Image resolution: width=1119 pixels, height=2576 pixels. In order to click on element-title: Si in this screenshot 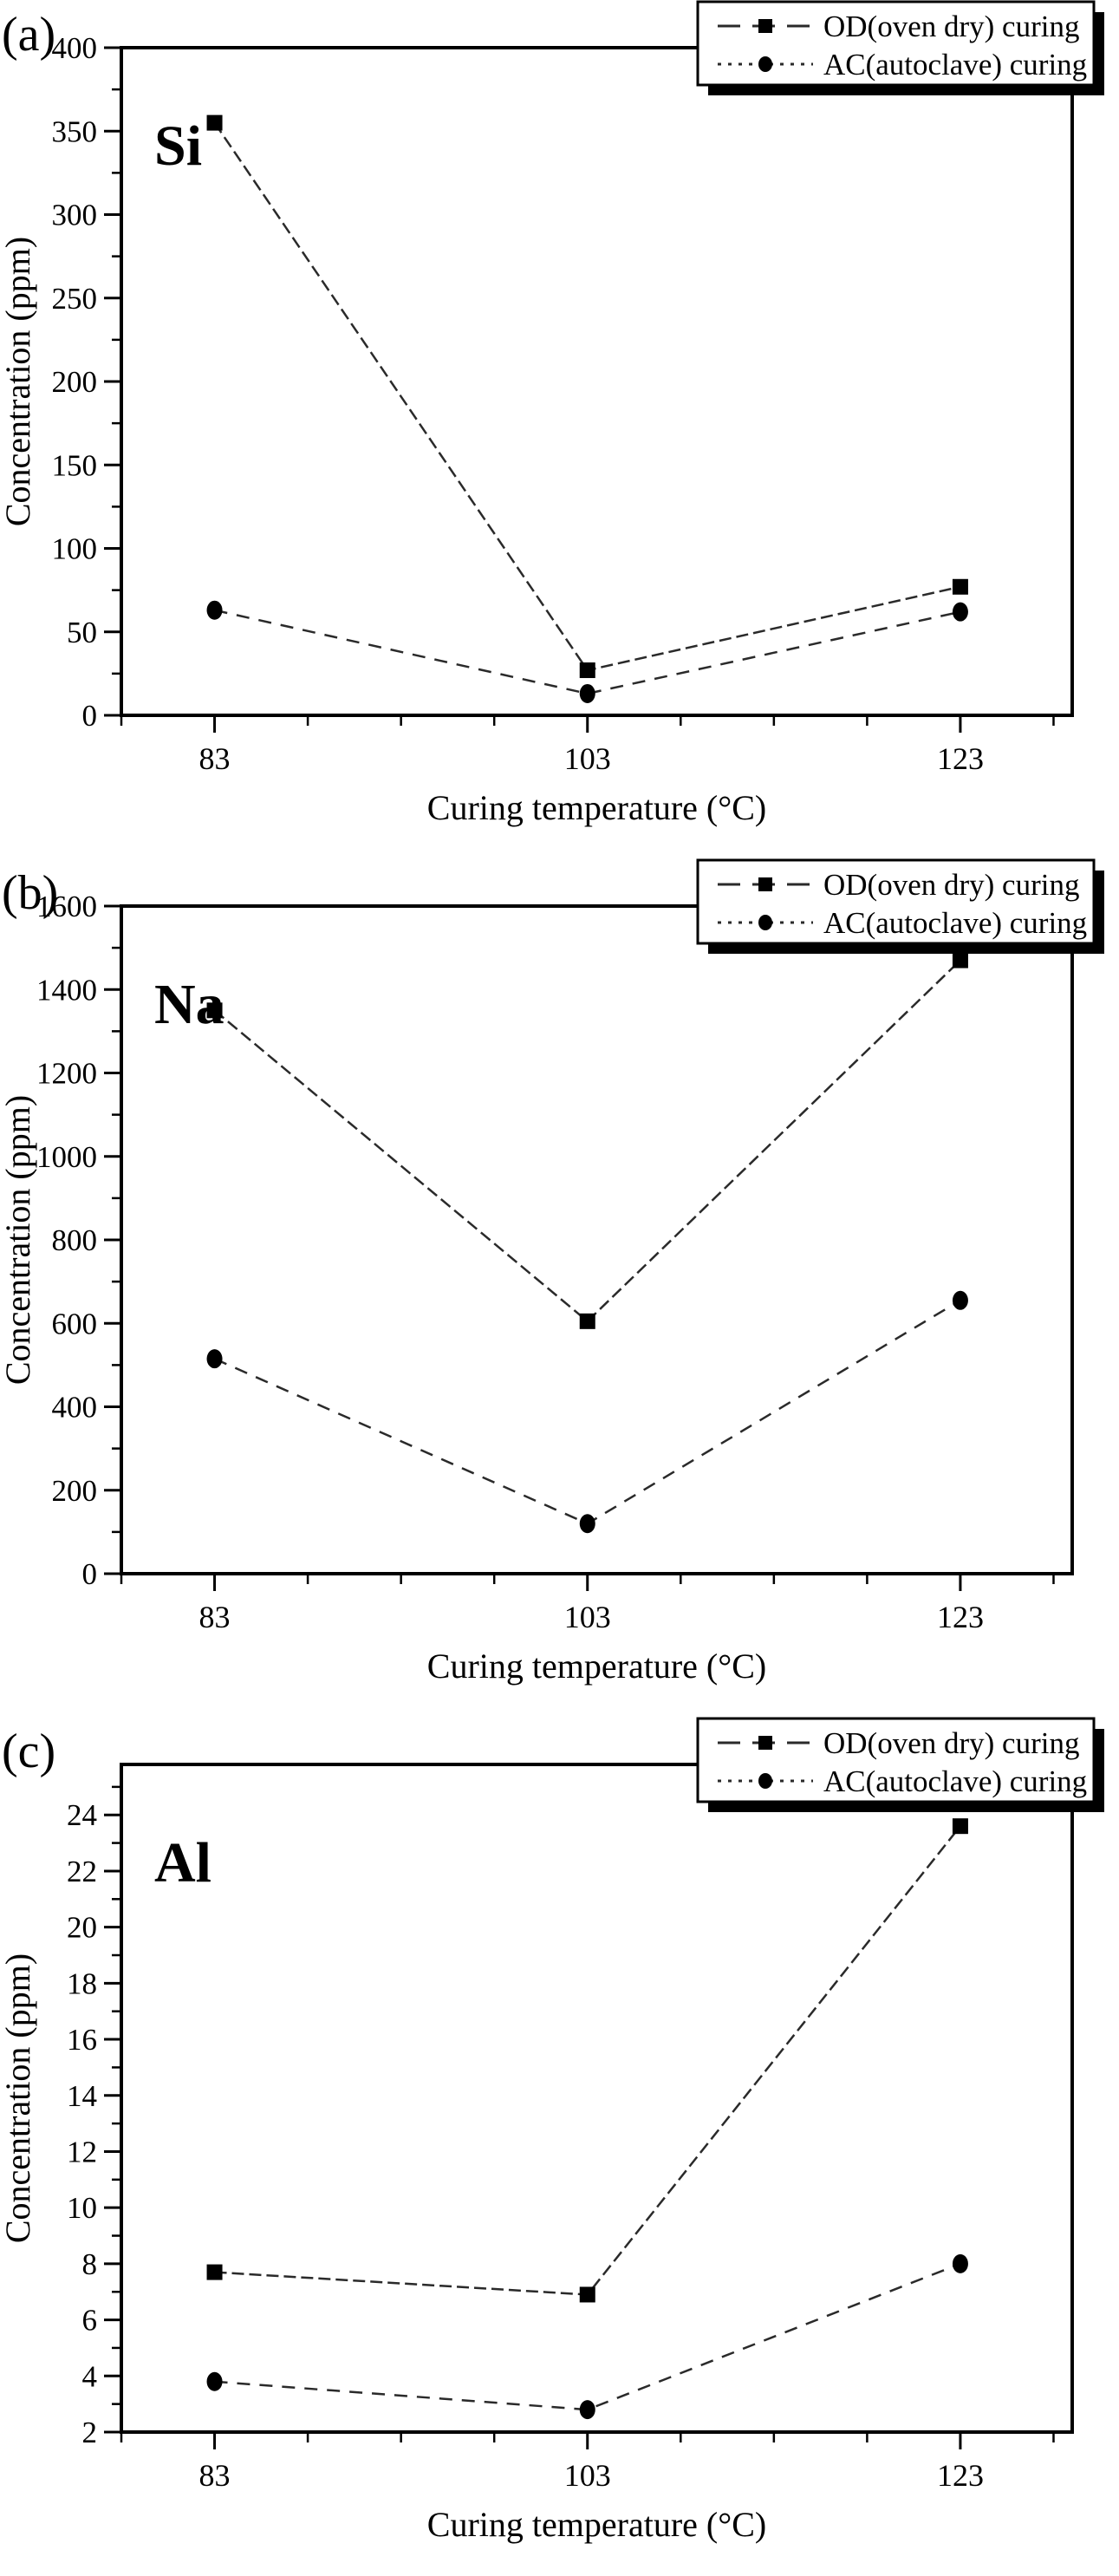, I will do `click(178, 146)`.